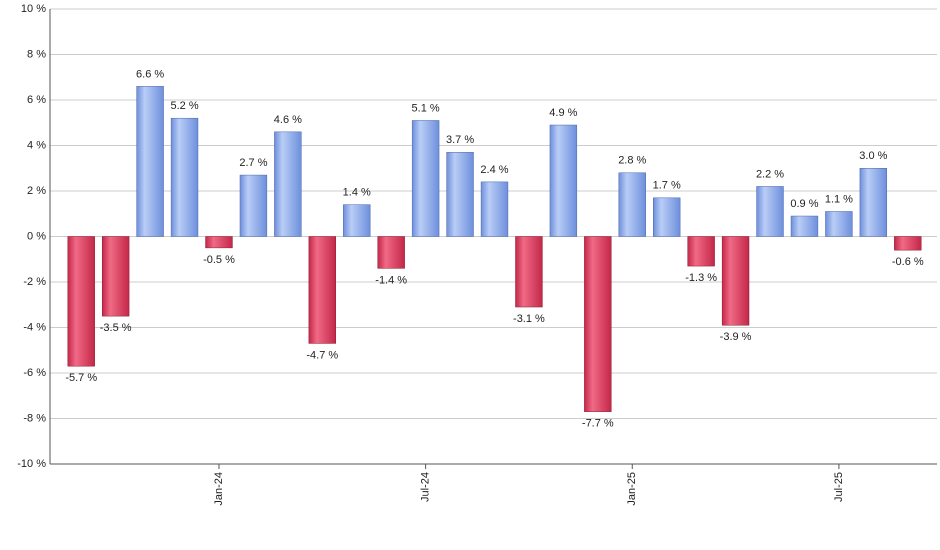  Describe the element at coordinates (31, 464) in the screenshot. I see `y-tick-label: -10 %` at that location.